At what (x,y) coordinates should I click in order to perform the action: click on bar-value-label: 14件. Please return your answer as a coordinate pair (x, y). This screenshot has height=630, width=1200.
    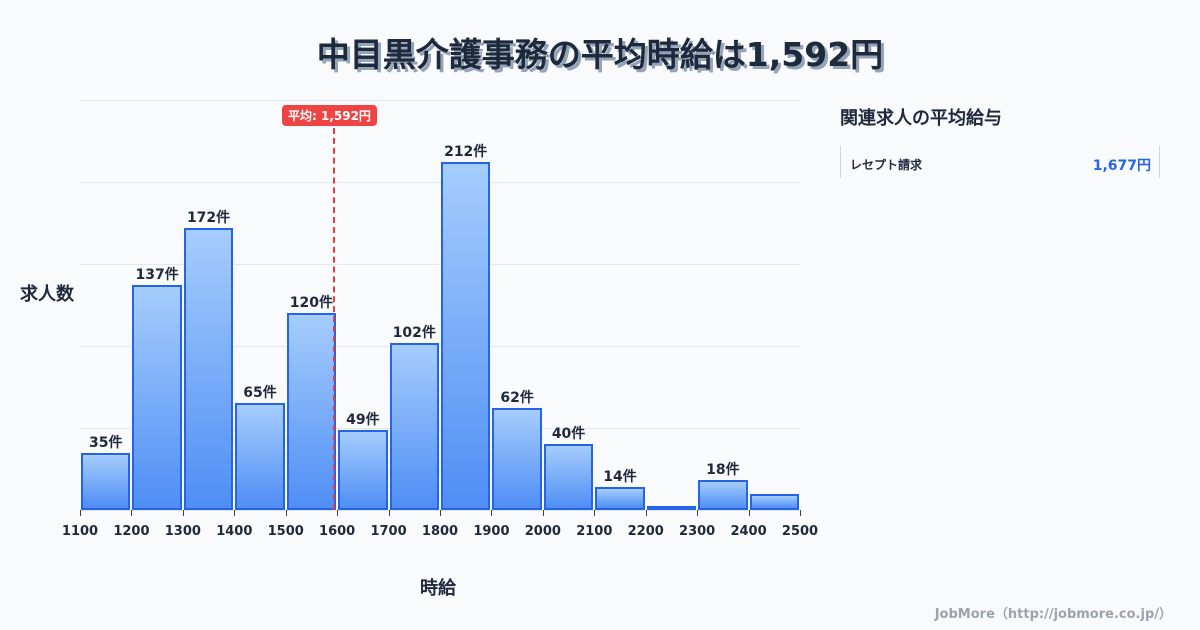
    Looking at the image, I should click on (620, 477).